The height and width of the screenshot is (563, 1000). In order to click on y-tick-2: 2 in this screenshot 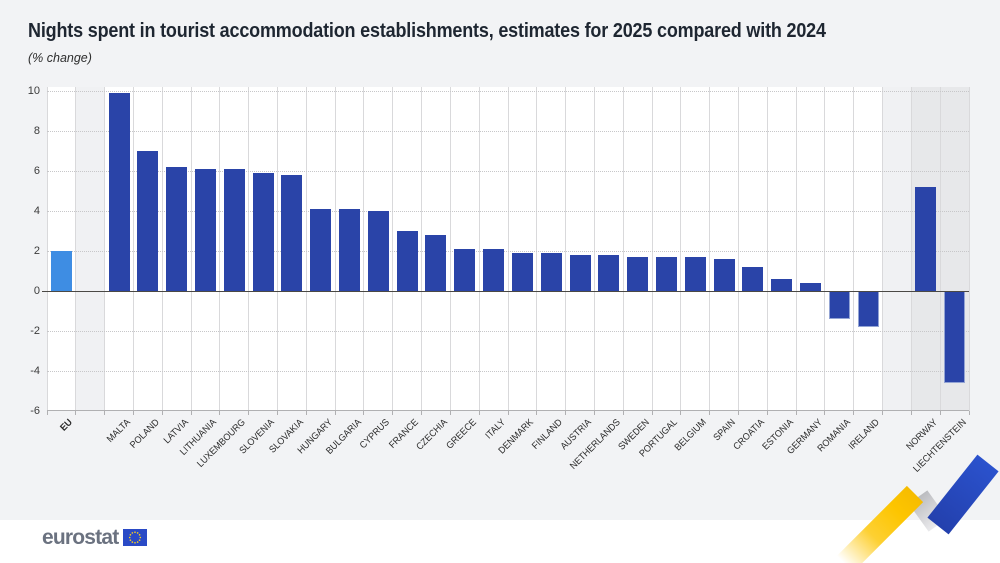, I will do `click(36, 251)`.